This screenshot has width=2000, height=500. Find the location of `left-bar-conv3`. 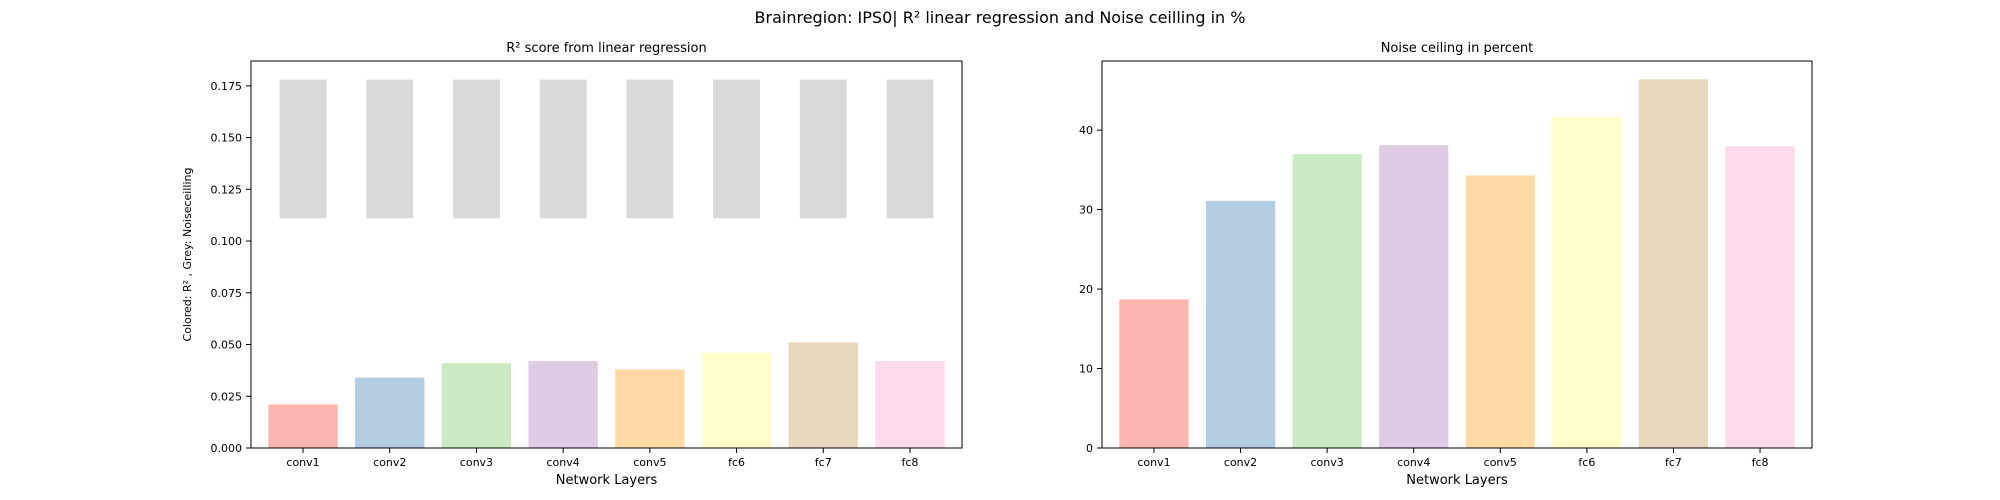

left-bar-conv3 is located at coordinates (476, 405).